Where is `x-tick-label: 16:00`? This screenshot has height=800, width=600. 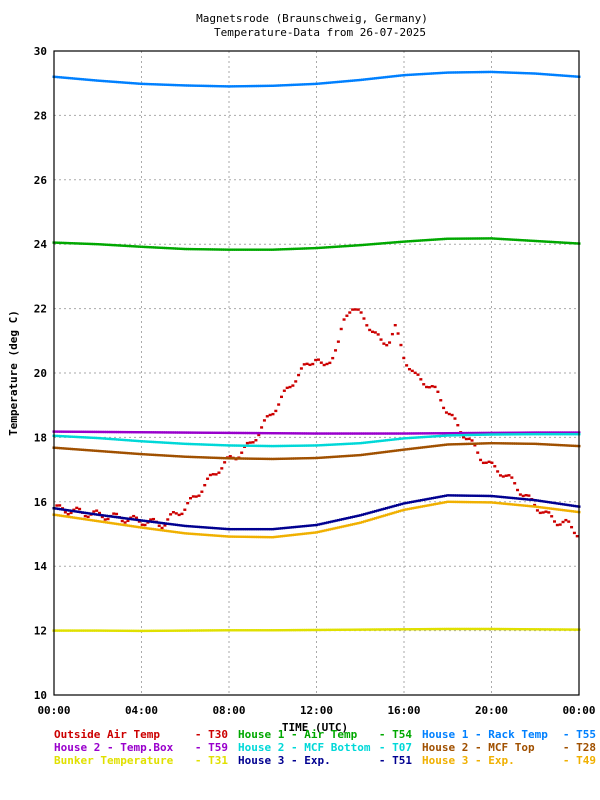 x-tick-label: 16:00 is located at coordinates (403, 710).